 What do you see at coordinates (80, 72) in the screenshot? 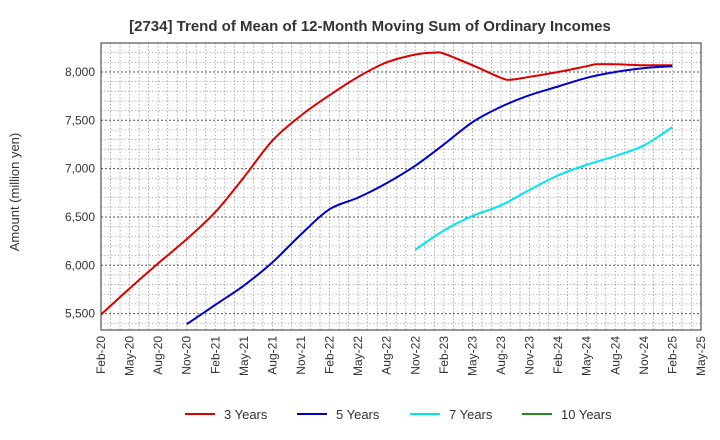
I see `y-tick-label: 8,000` at bounding box center [80, 72].